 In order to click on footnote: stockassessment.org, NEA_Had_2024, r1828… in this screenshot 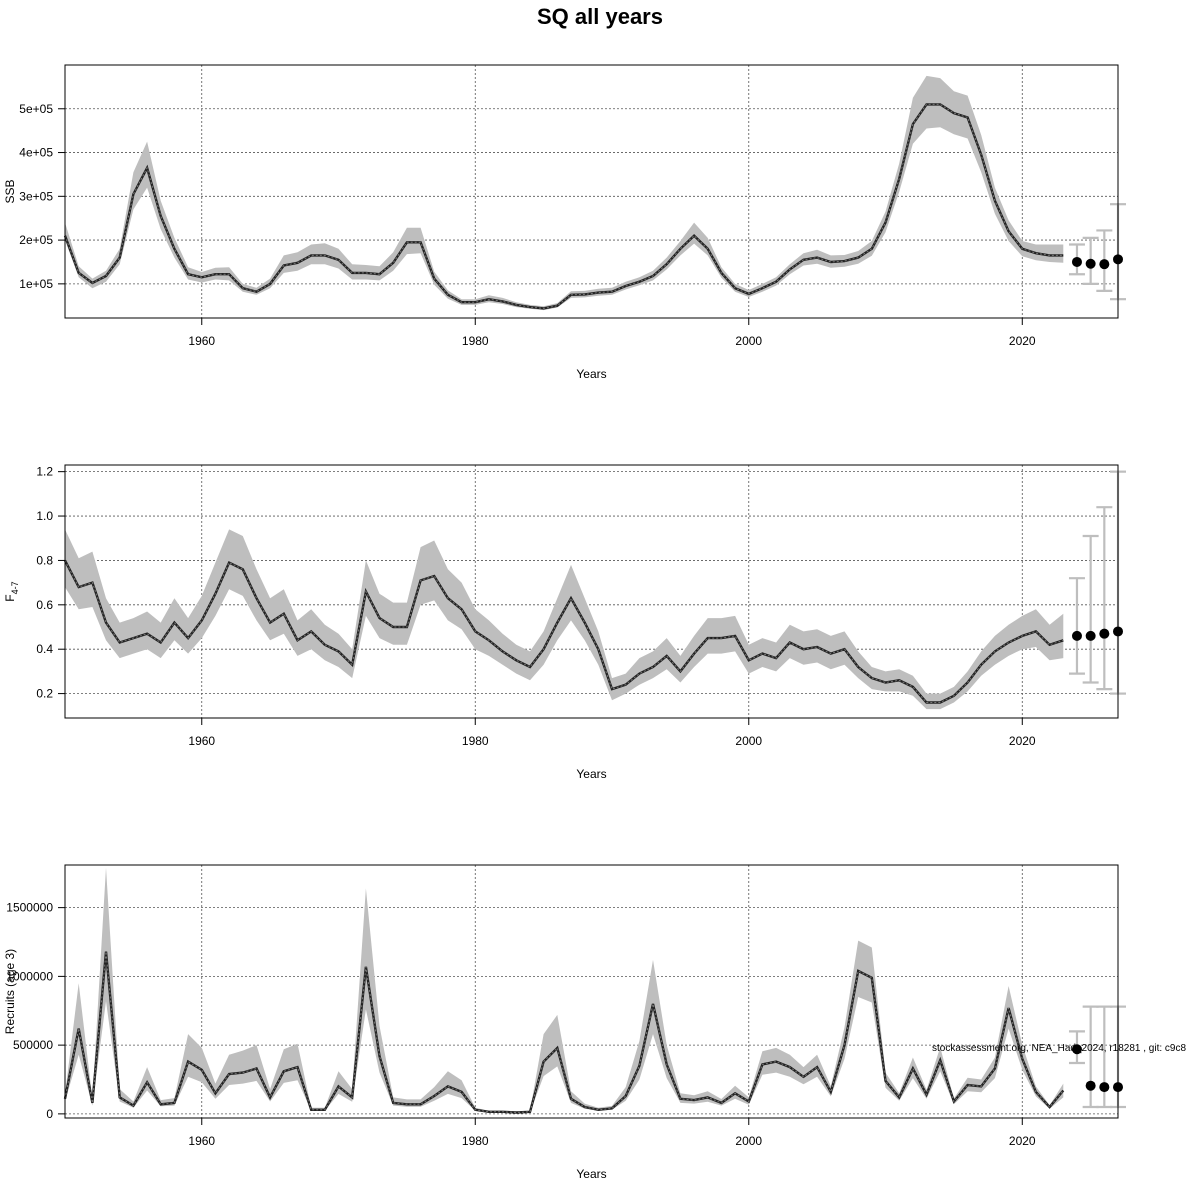, I will do `click(1059, 1048)`.